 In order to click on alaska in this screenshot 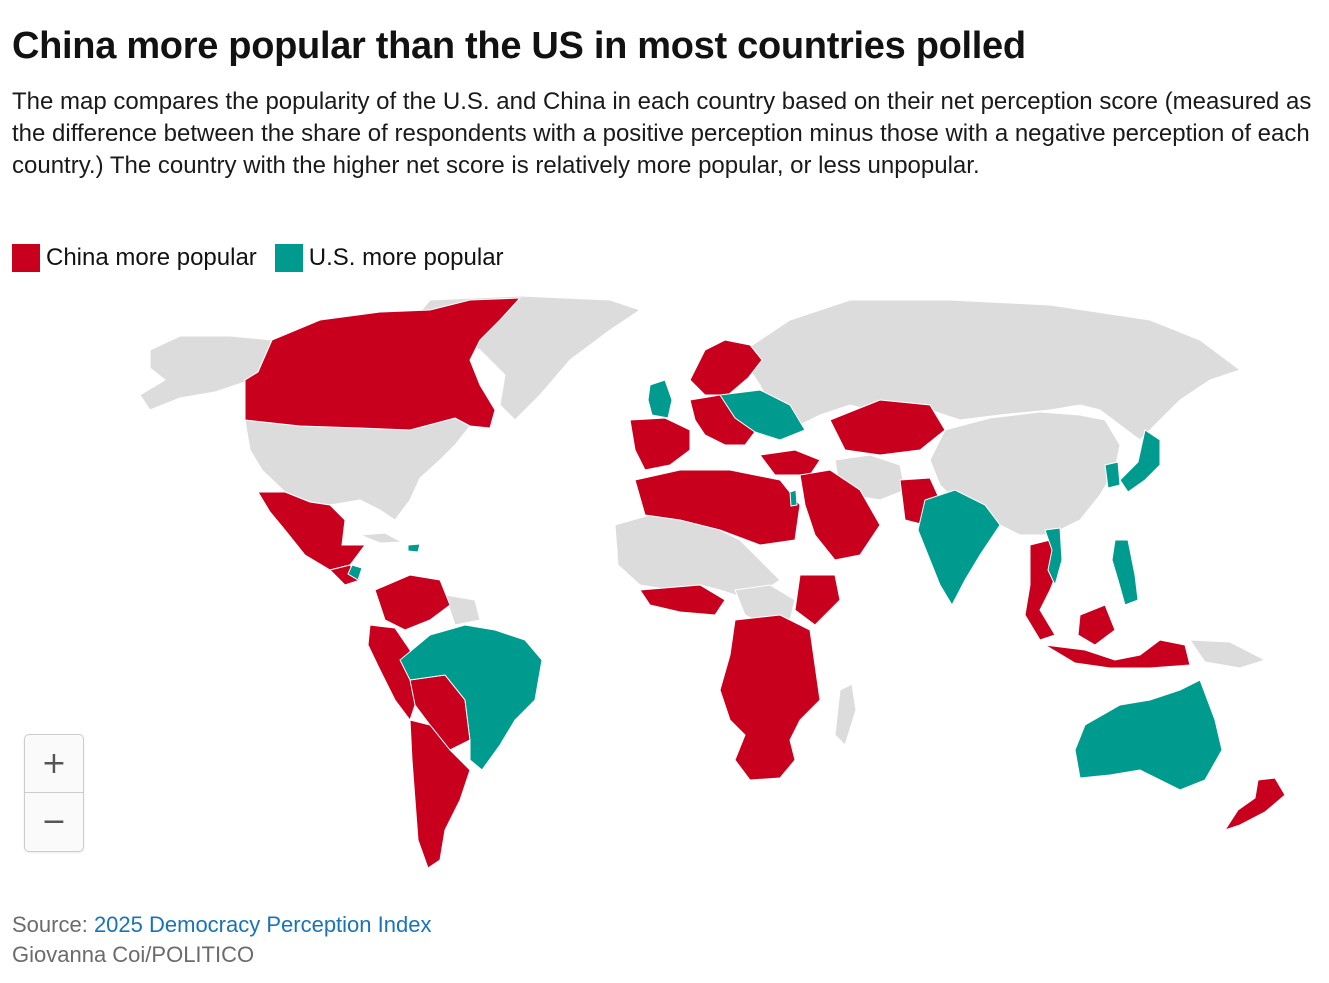, I will do `click(206, 373)`.